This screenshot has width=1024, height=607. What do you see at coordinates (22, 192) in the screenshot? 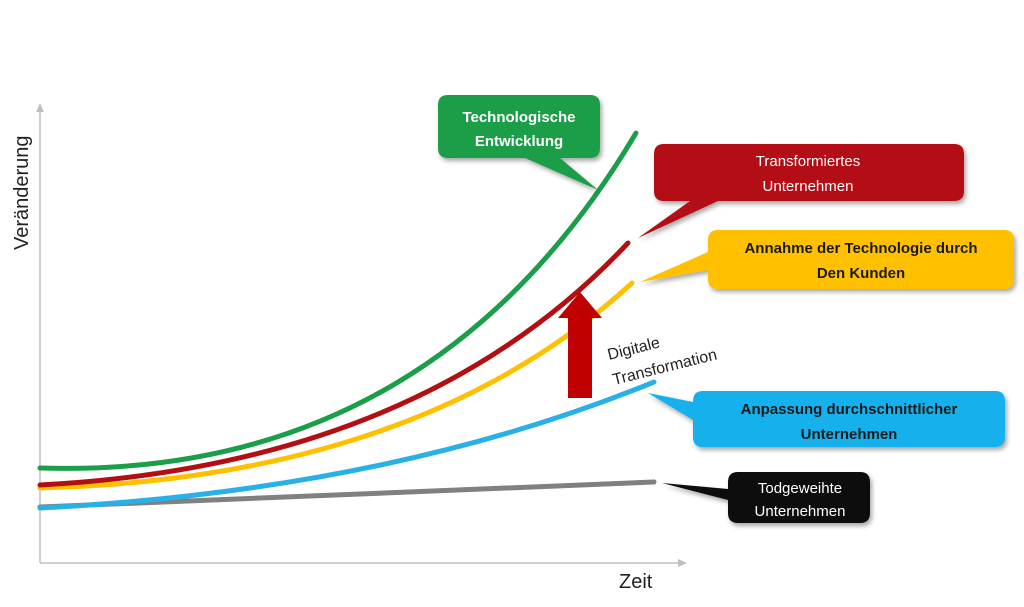
I see `y-axis-label: Veränderung` at bounding box center [22, 192].